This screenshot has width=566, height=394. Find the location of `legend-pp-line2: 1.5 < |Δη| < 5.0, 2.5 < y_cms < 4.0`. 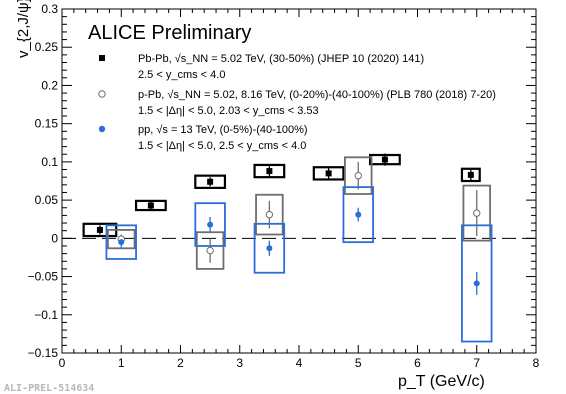

legend-pp-line2: 1.5 < |Δη| < 5.0, 2.5 < y_cms < 4.0 is located at coordinates (222, 146).